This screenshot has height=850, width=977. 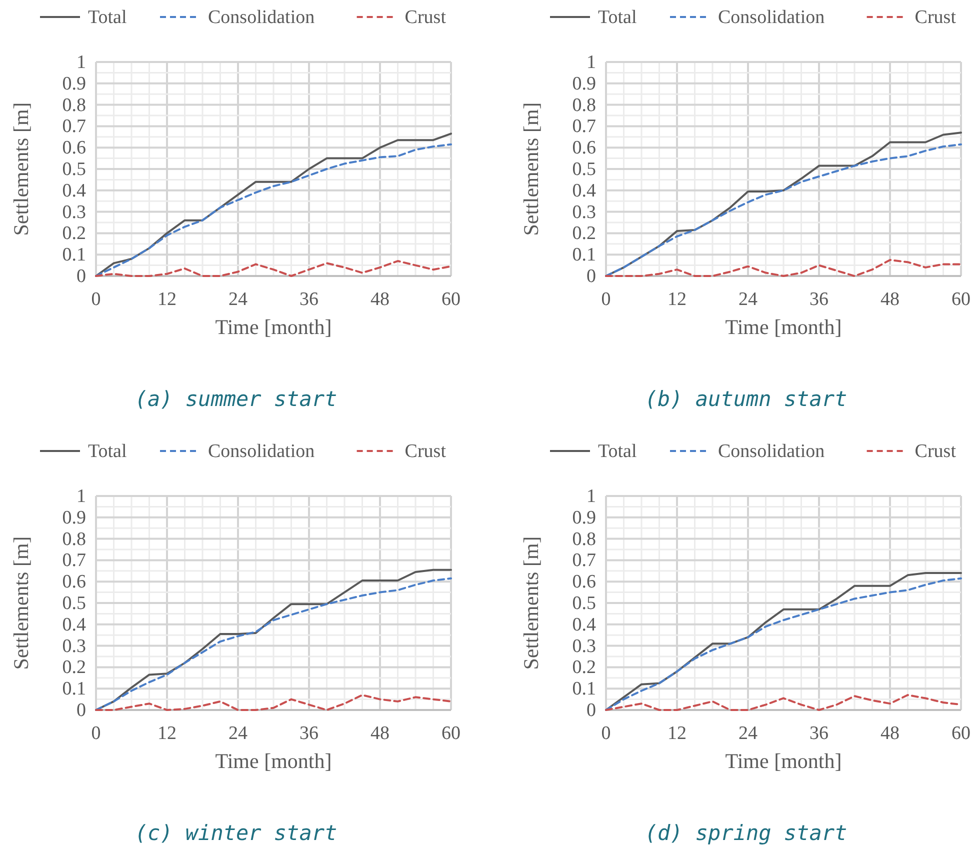 I want to click on text: (b) autumn start, so click(x=746, y=399).